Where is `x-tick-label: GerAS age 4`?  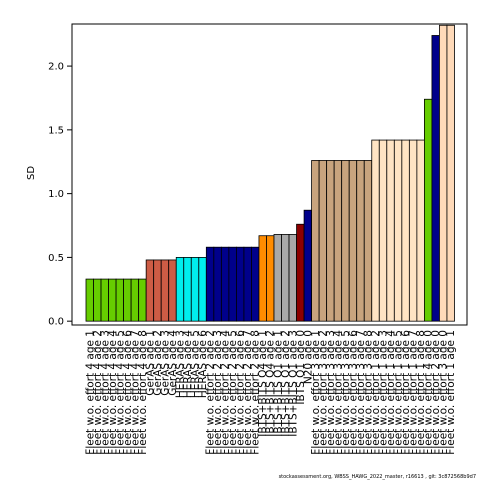
x-tick-label: GerAS age 4 is located at coordinates (173, 363).